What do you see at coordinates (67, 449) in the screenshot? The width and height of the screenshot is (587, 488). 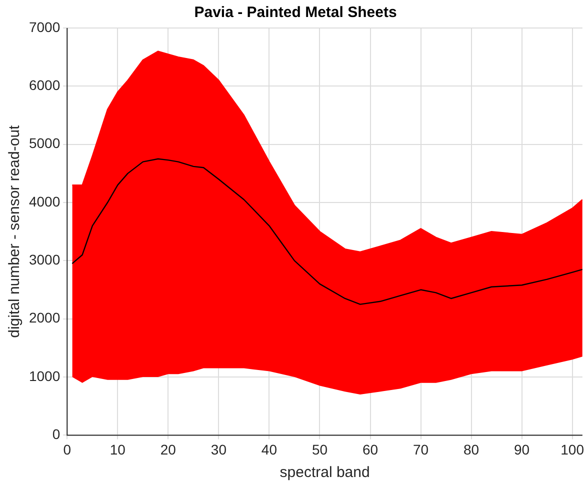 I see `x-tick-label: 0` at bounding box center [67, 449].